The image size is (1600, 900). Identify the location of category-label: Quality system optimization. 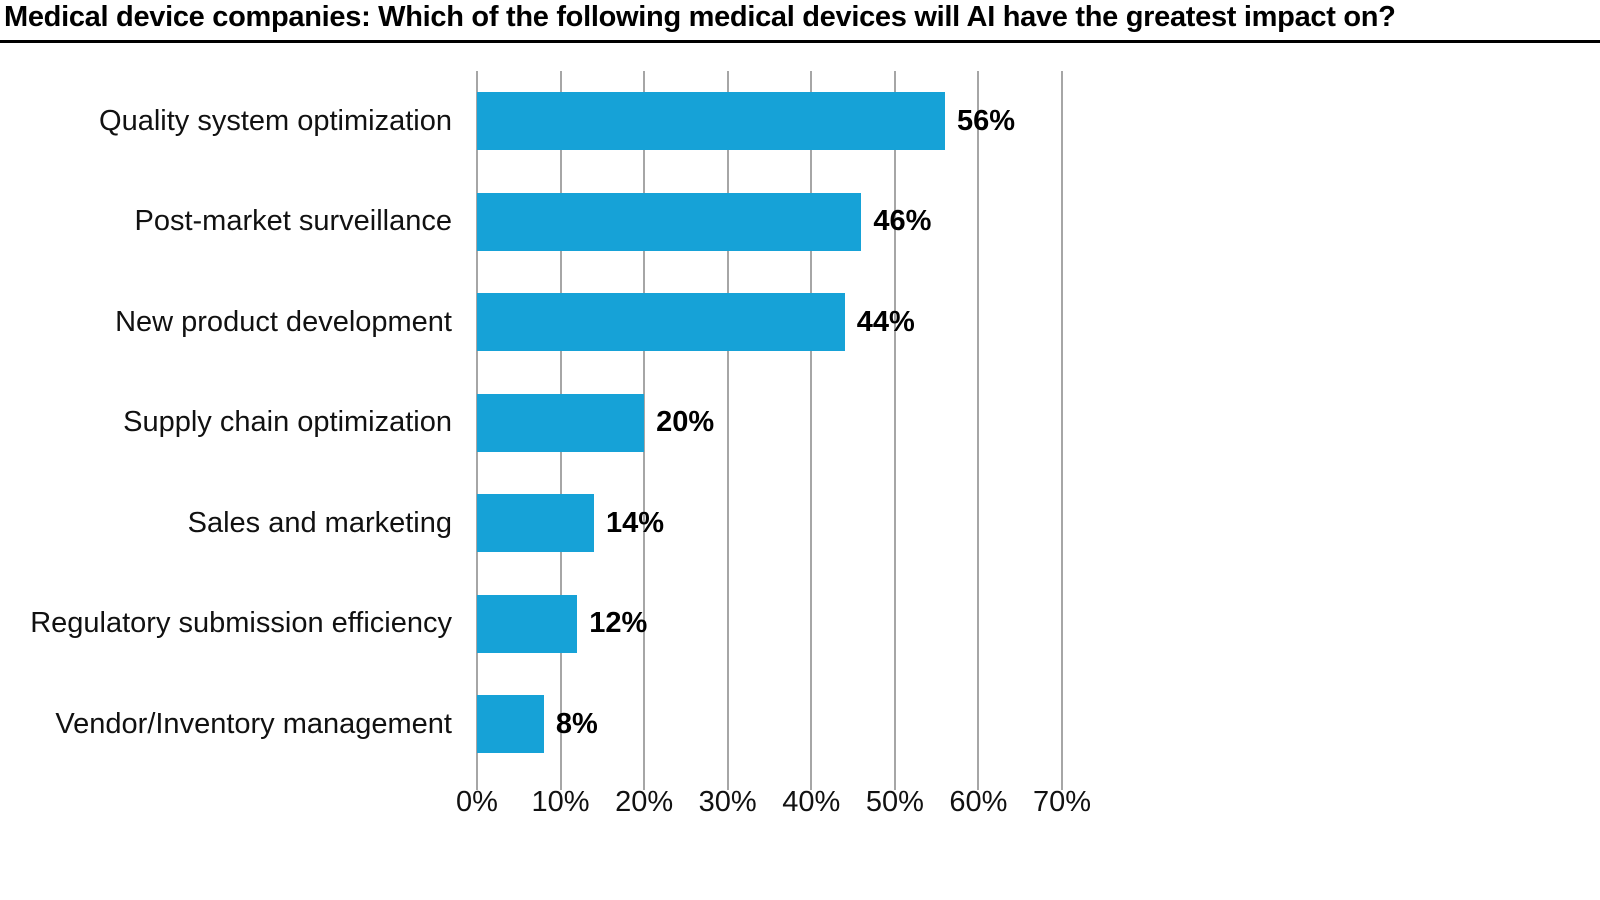
(275, 120).